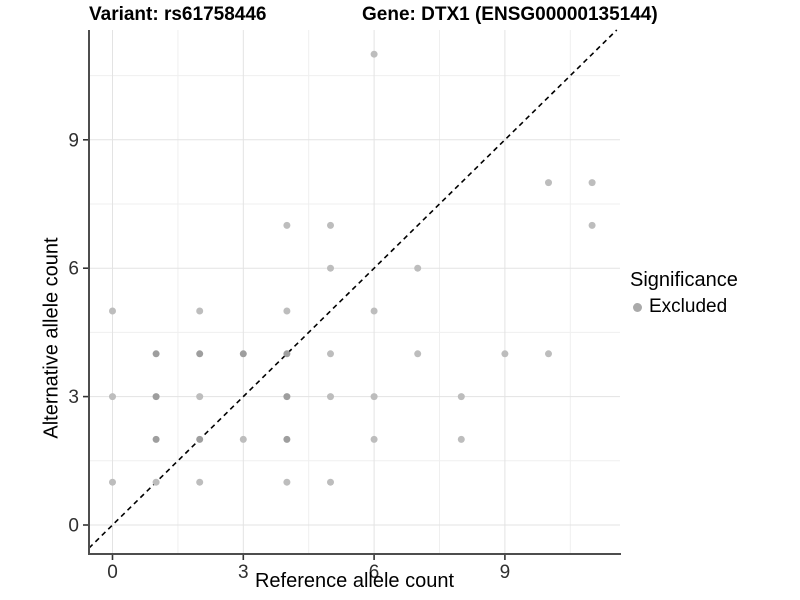 This screenshot has width=800, height=600. Describe the element at coordinates (73, 526) in the screenshot. I see `y-tick-label: 0` at that location.